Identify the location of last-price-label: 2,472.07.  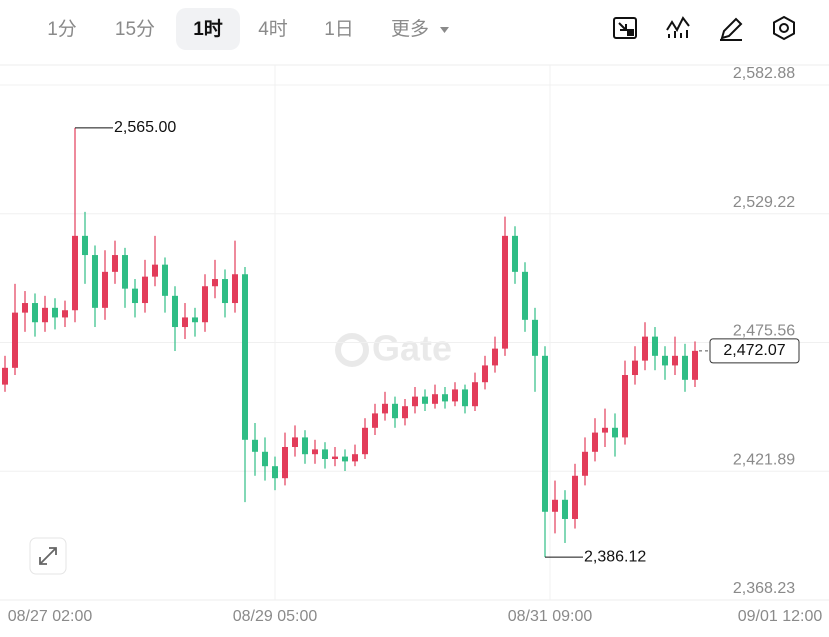
(754, 350).